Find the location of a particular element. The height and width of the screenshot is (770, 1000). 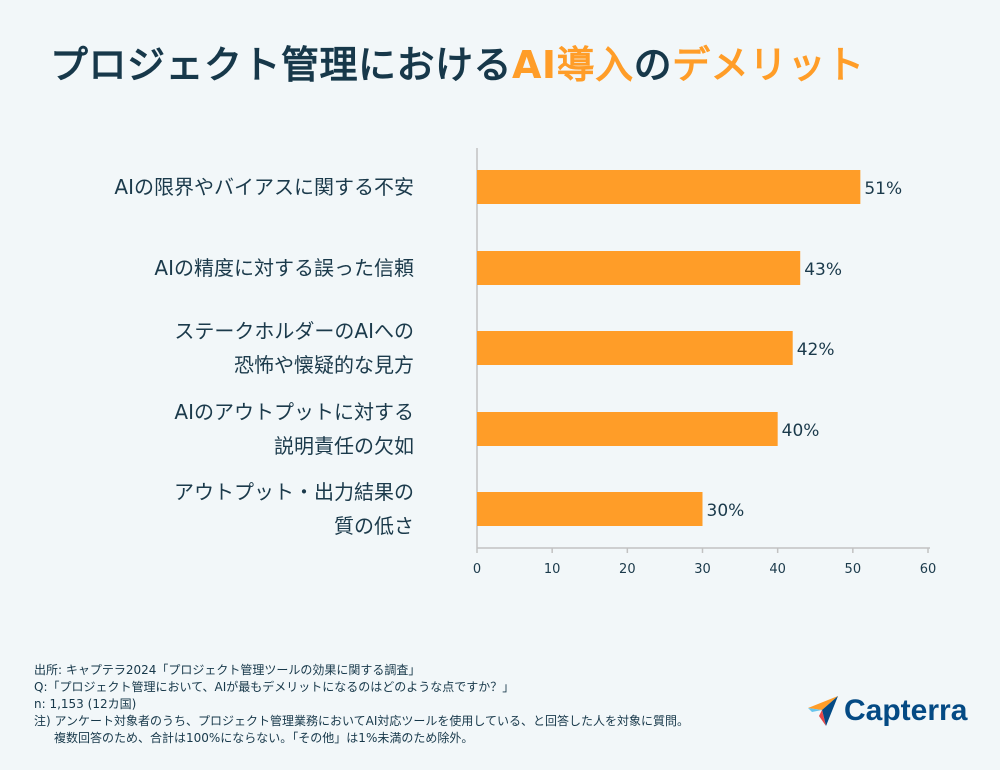

bar-value-label: 30% is located at coordinates (726, 511).